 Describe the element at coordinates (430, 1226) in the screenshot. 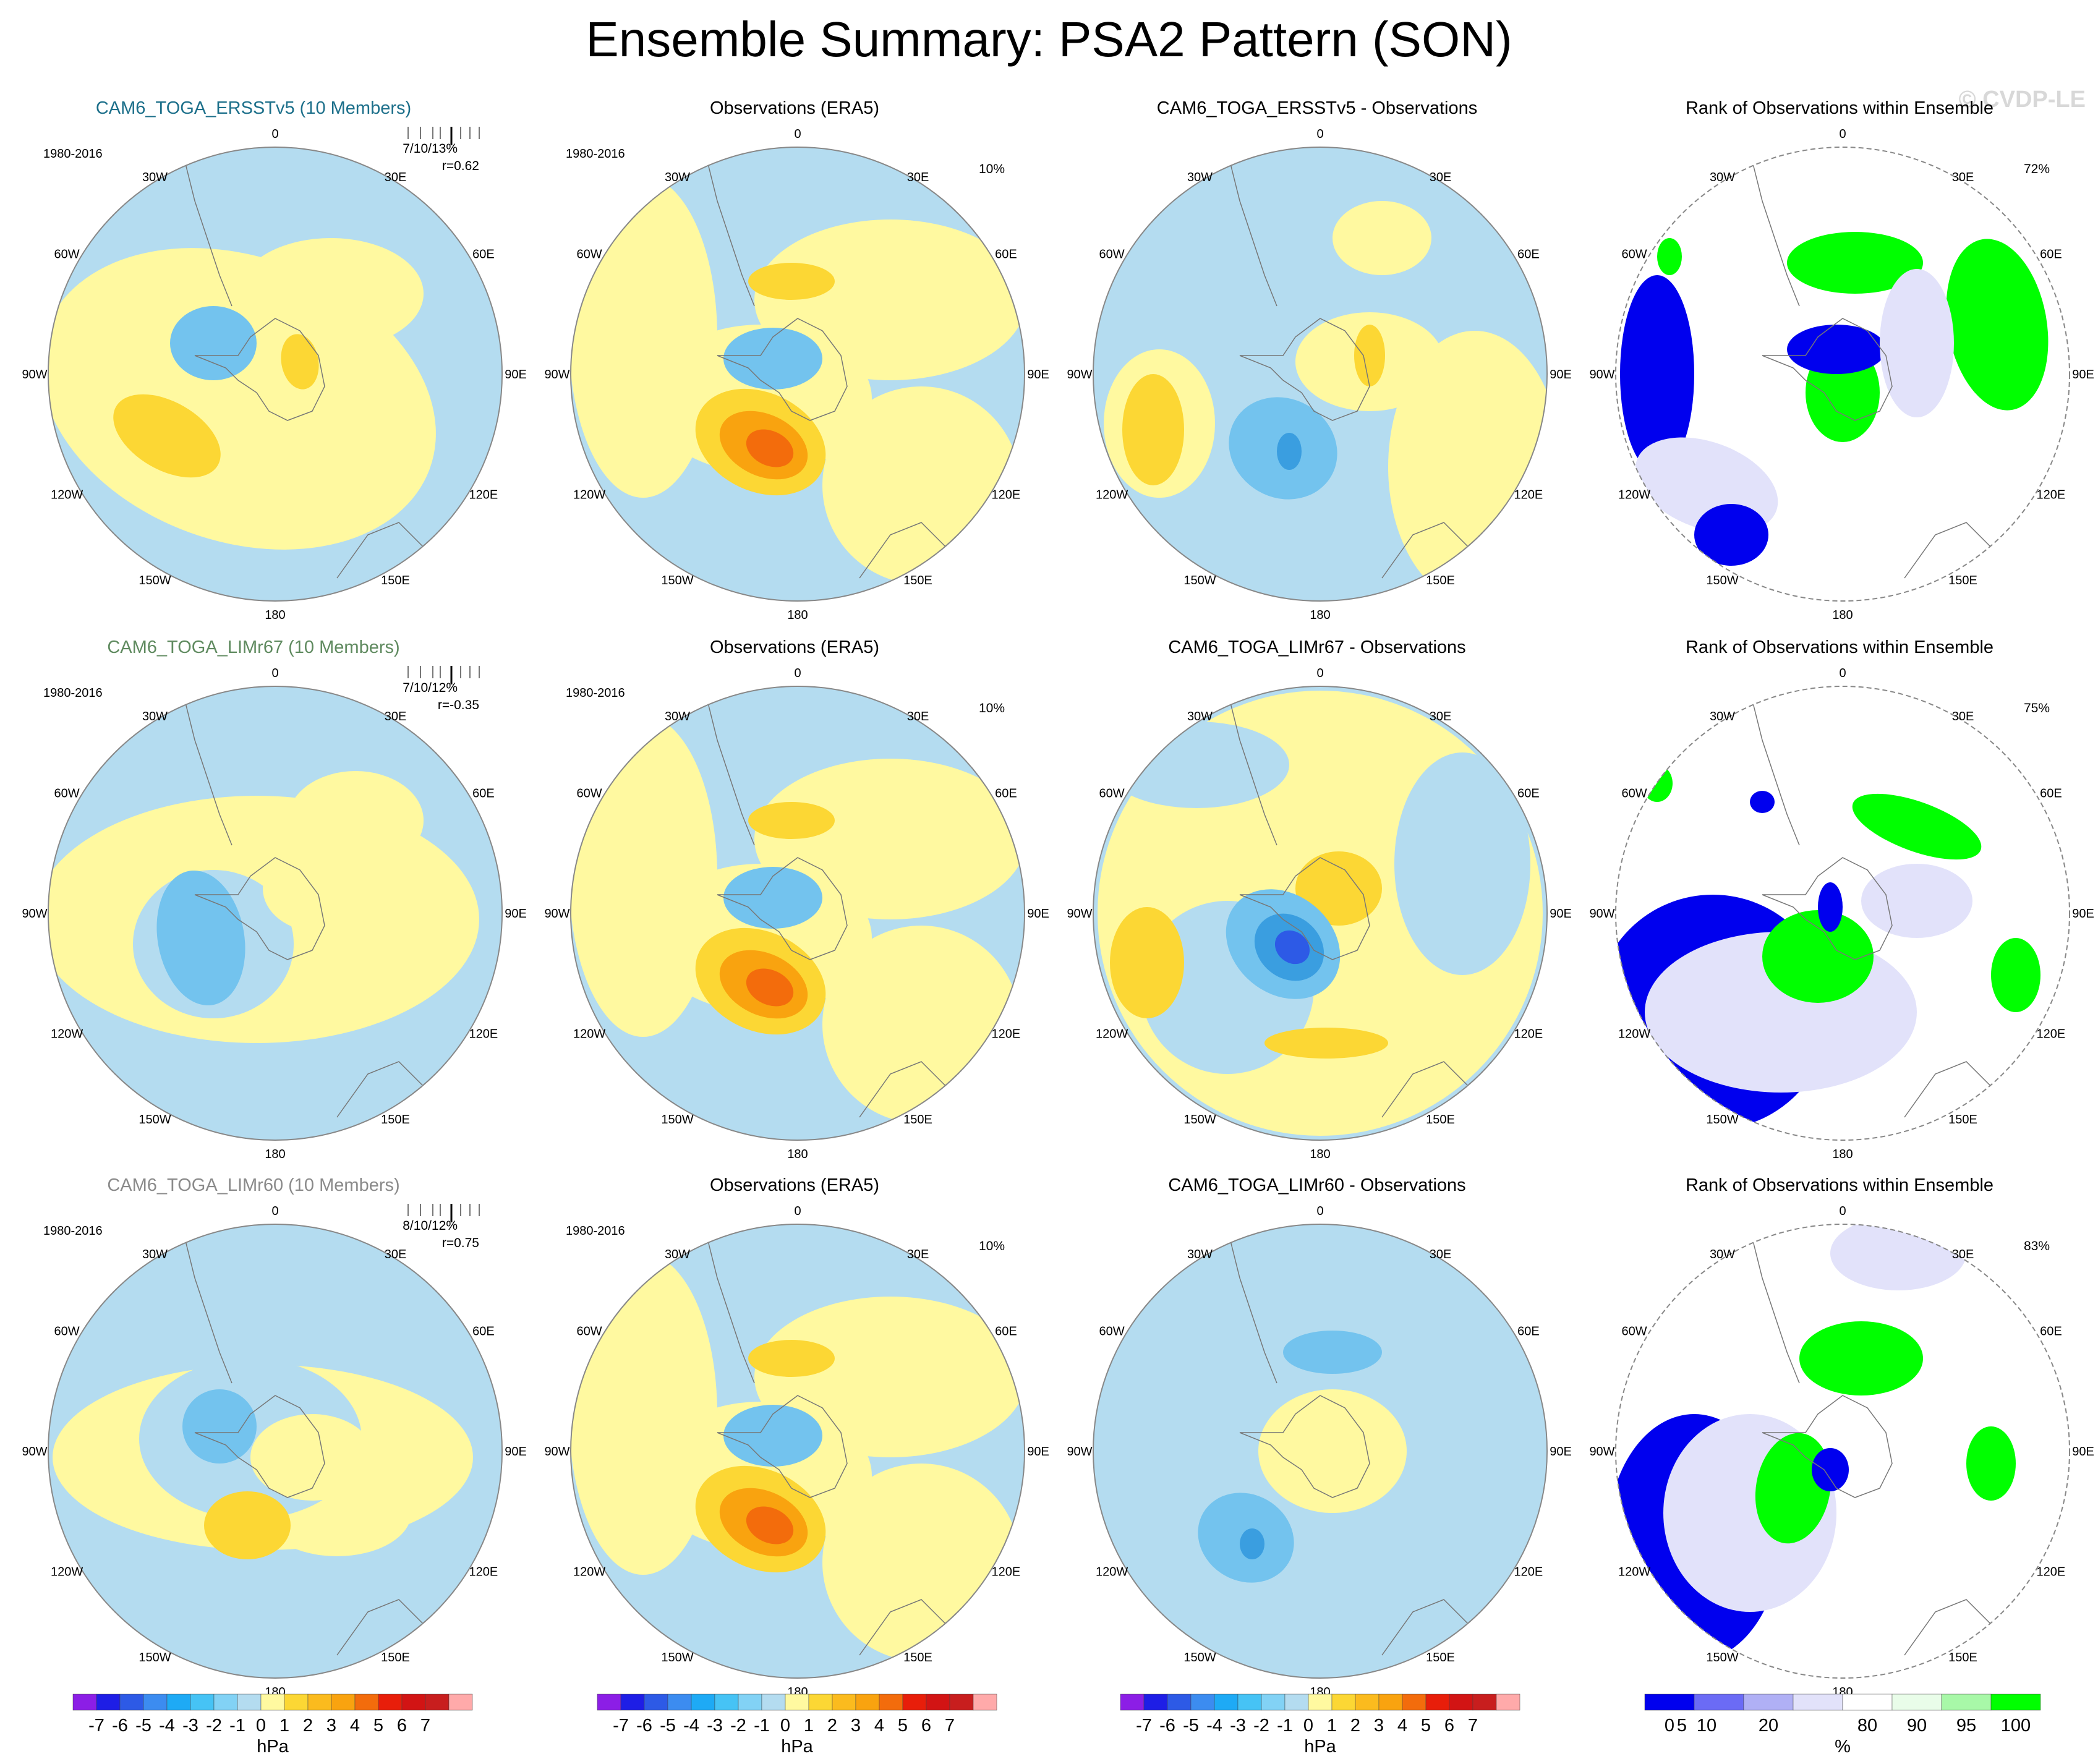

I see `ensemble-stat-rank: 8/10/12%` at that location.